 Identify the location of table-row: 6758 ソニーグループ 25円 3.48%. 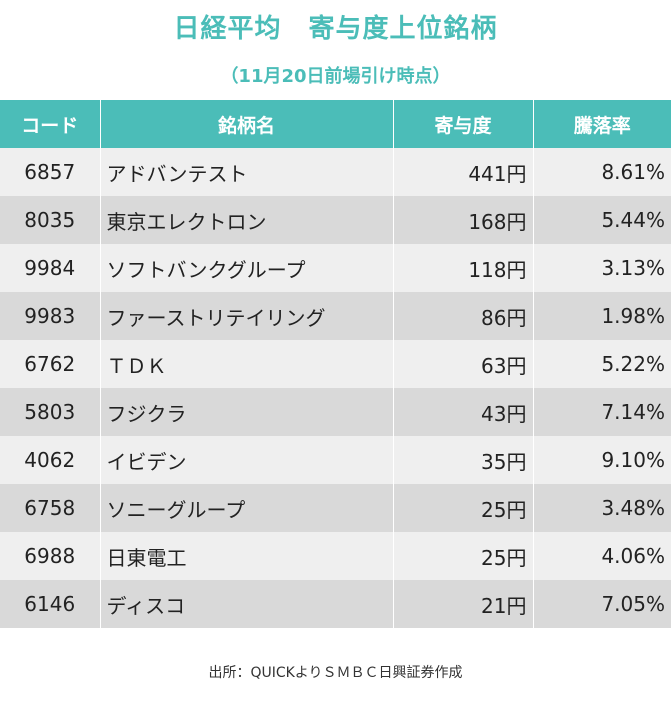
(335, 508).